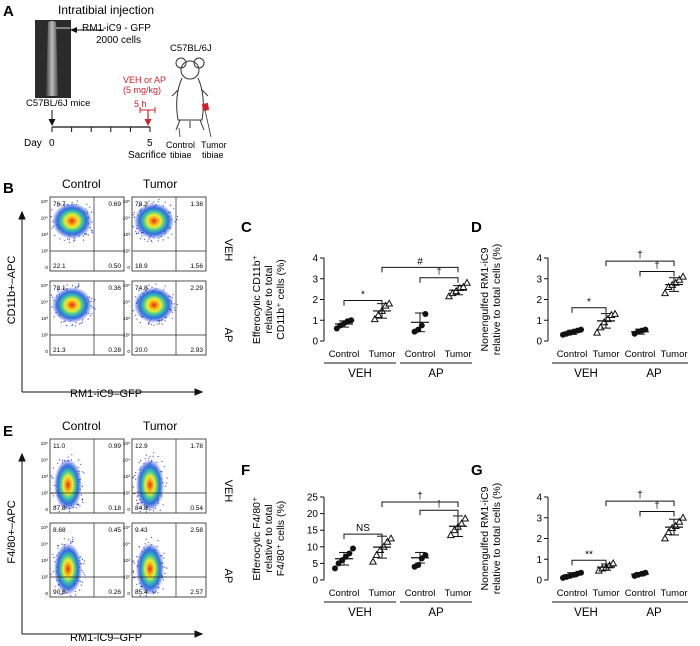 This screenshot has height=646, width=700. Describe the element at coordinates (44, 578) in the screenshot. I see `flow-tick-label: 10²` at that location.